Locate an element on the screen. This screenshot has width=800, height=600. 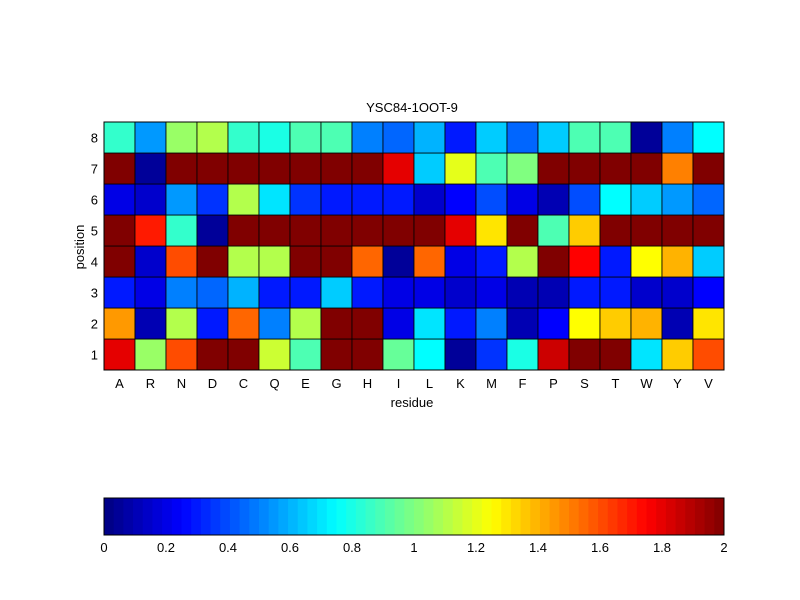
x-tick-label: R is located at coordinates (150, 383).